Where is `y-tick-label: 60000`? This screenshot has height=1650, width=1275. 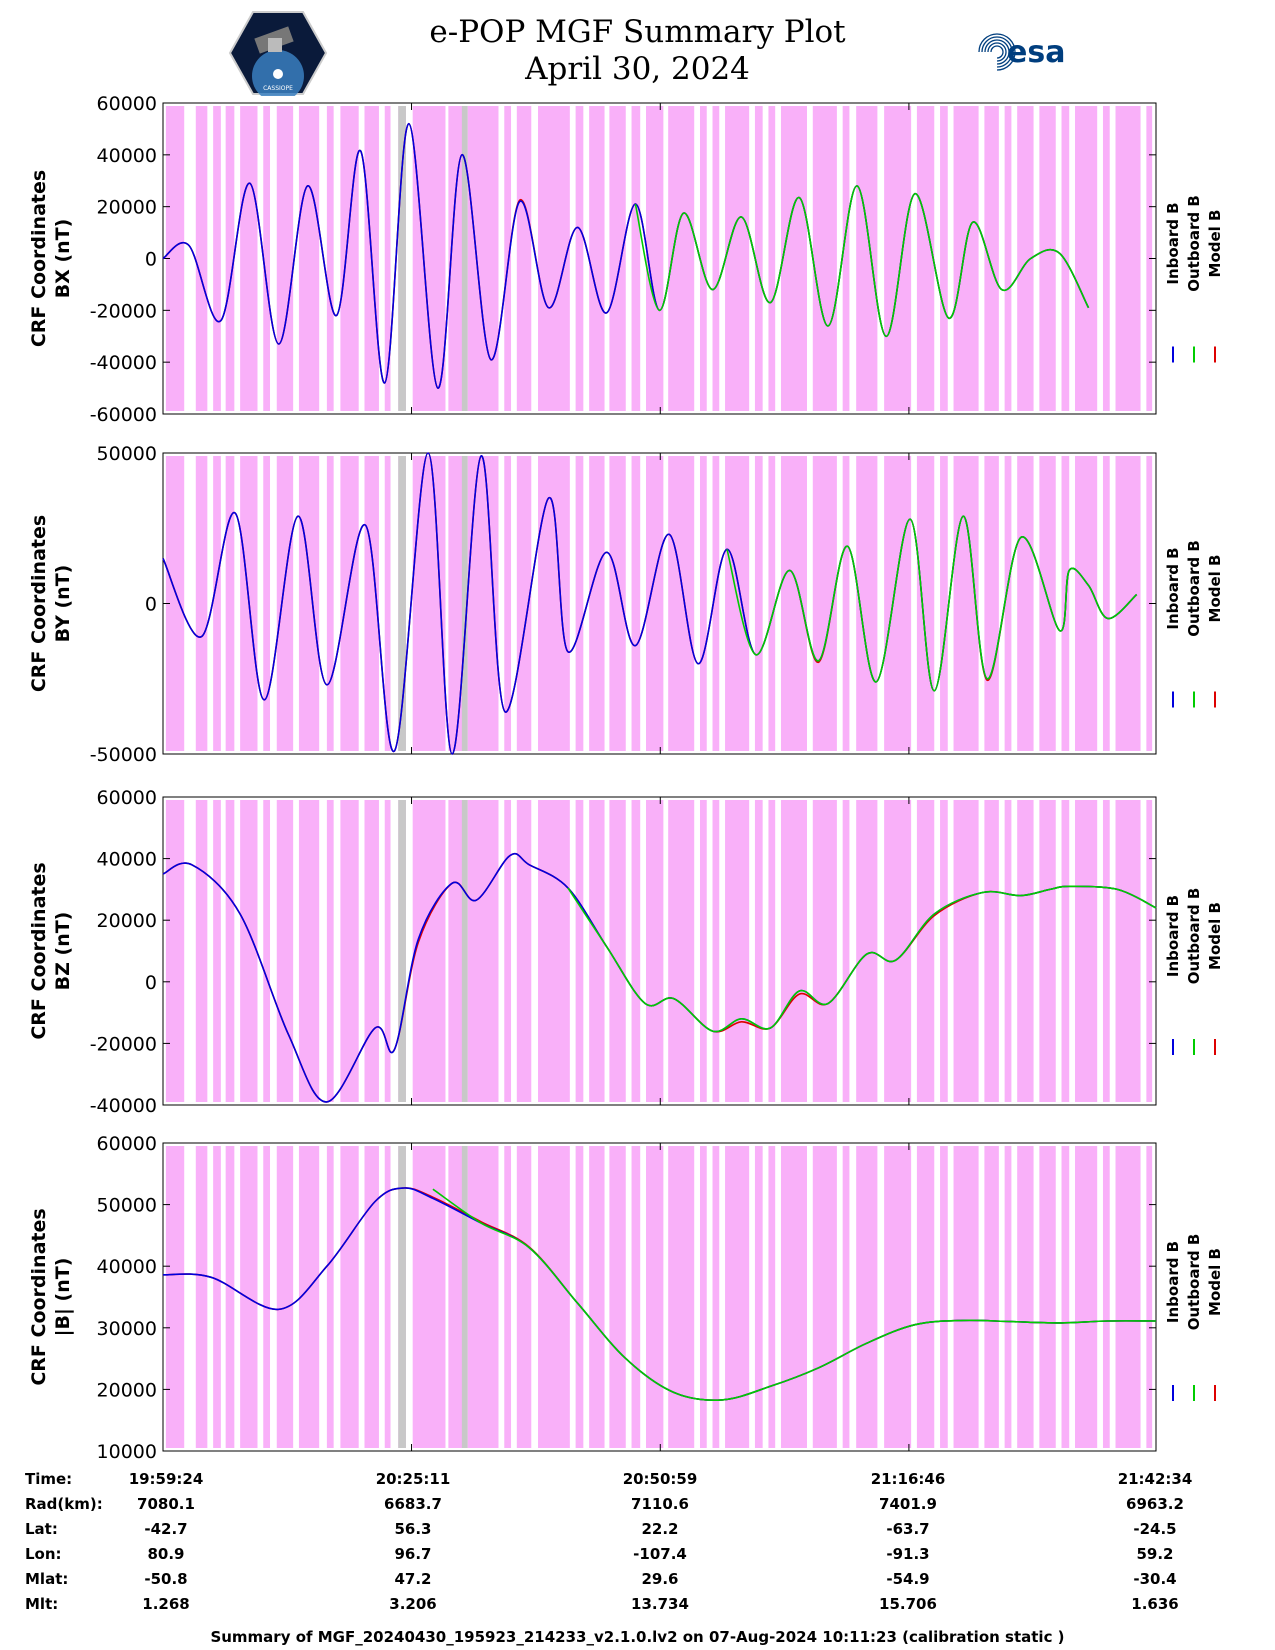
y-tick-label: 60000 is located at coordinates (127, 104).